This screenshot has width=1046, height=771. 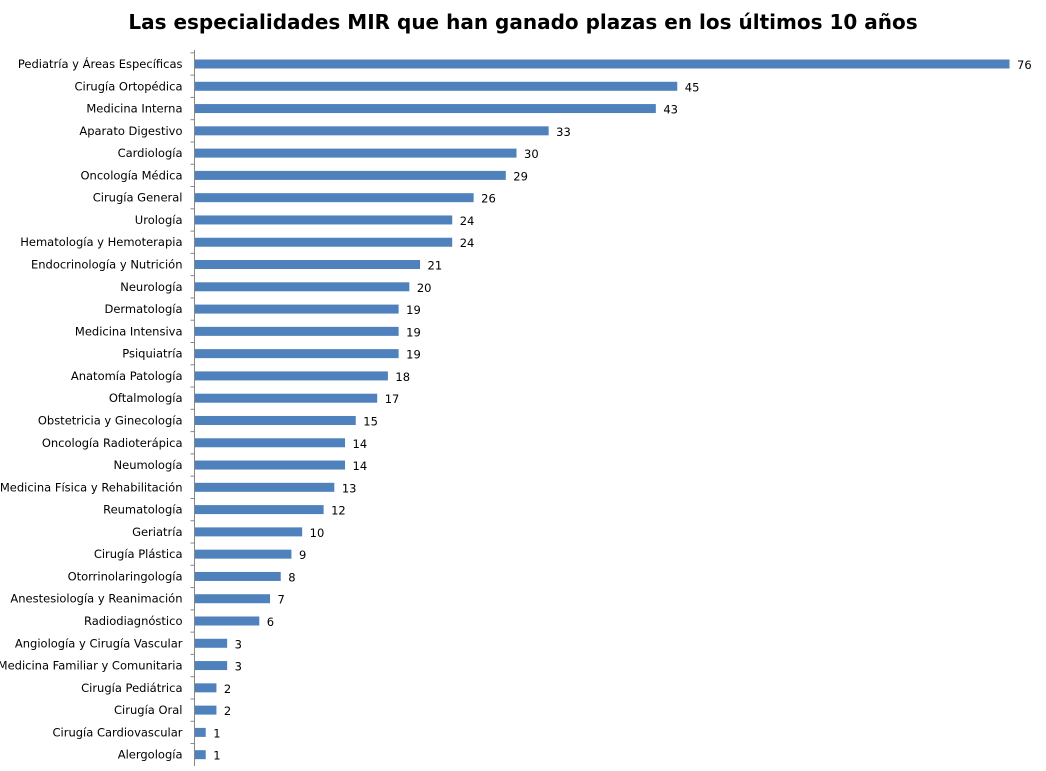 I want to click on category-label: Cirugía Ortopédica, so click(x=128, y=86).